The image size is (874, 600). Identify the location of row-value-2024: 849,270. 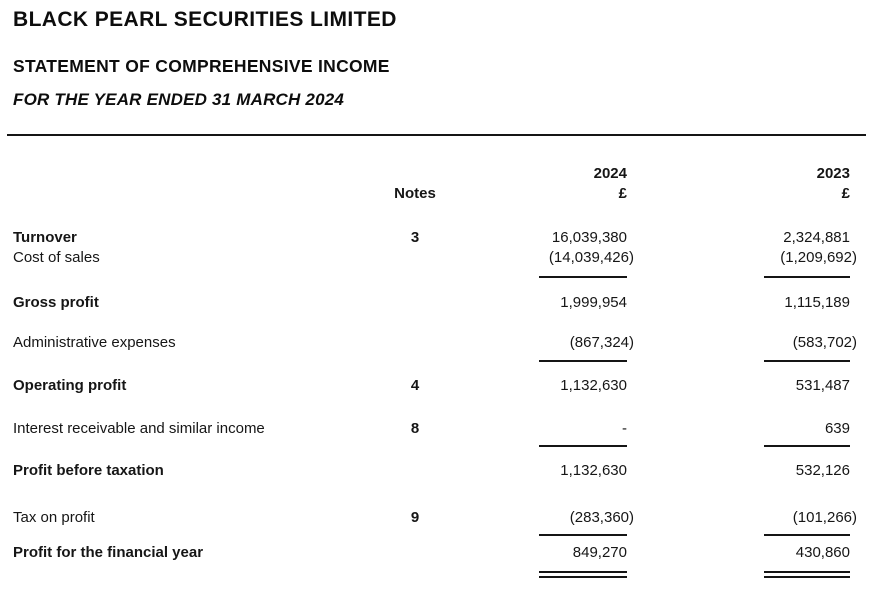
(599, 552).